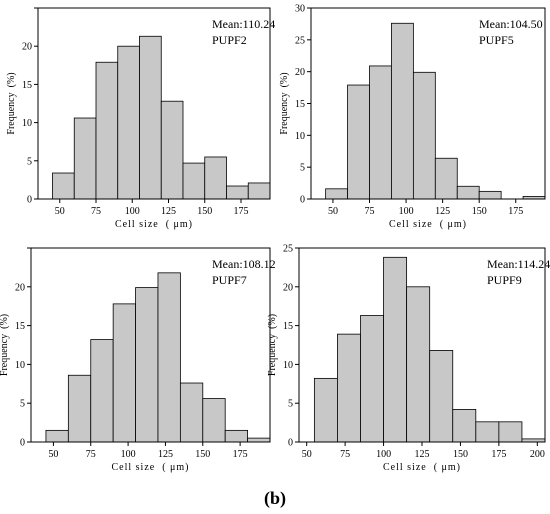  What do you see at coordinates (275, 498) in the screenshot?
I see `figure-caption: (b)` at bounding box center [275, 498].